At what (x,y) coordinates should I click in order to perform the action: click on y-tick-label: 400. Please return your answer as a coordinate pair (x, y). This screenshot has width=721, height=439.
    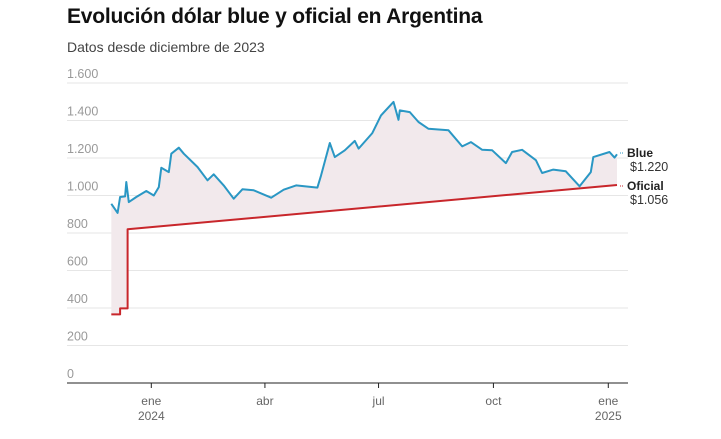
    Looking at the image, I should click on (77, 299).